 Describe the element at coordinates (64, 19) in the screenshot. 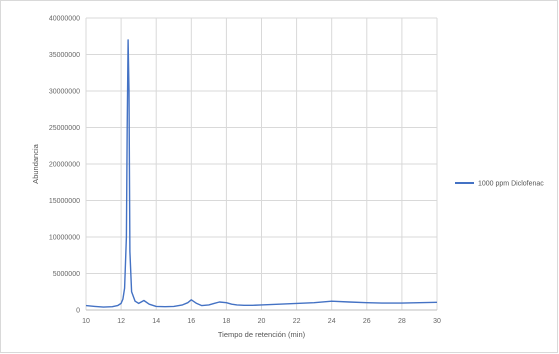

I see `y-tick-label: 40000000` at that location.